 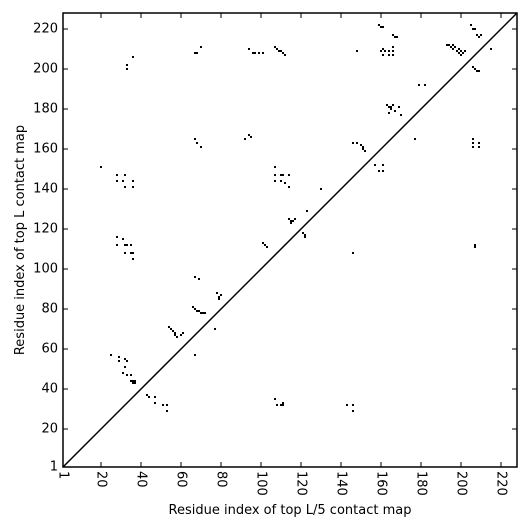 What do you see at coordinates (20, 240) in the screenshot?
I see `y-axis-label: Residue index of top L contact map` at bounding box center [20, 240].